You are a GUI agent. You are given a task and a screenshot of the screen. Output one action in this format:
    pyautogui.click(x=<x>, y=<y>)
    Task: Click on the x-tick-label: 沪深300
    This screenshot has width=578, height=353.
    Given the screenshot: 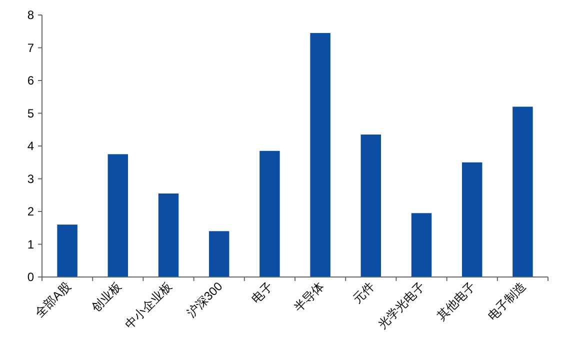 What is the action you would take?
    pyautogui.click(x=205, y=299)
    